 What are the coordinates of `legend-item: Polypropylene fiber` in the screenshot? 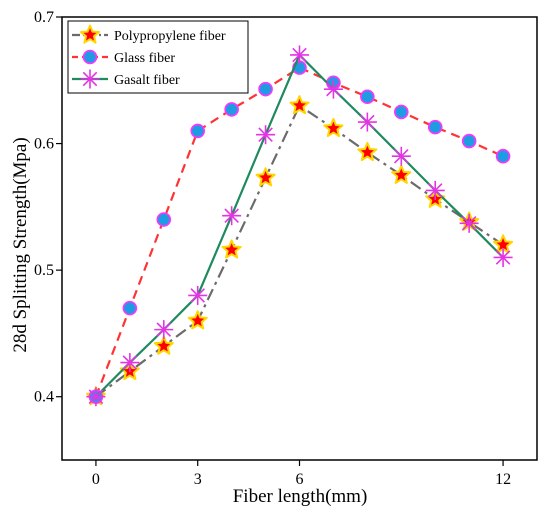 It's located at (149, 34).